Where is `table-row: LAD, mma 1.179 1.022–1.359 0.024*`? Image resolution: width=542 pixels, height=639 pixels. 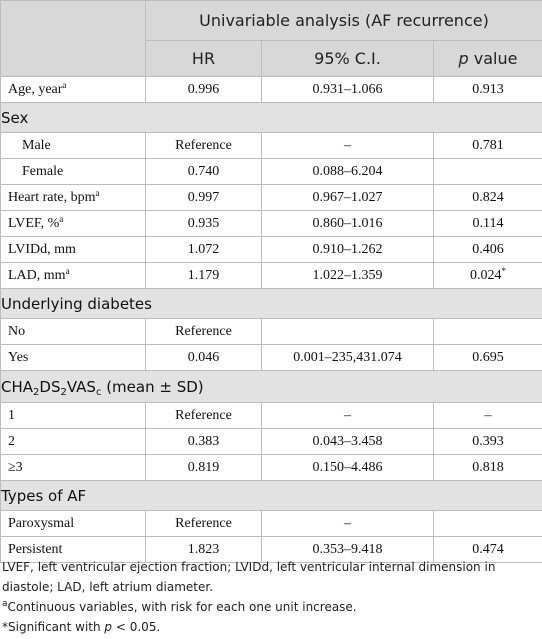
table-row: LAD, mma 1.179 1.022–1.359 0.024* is located at coordinates (271, 275).